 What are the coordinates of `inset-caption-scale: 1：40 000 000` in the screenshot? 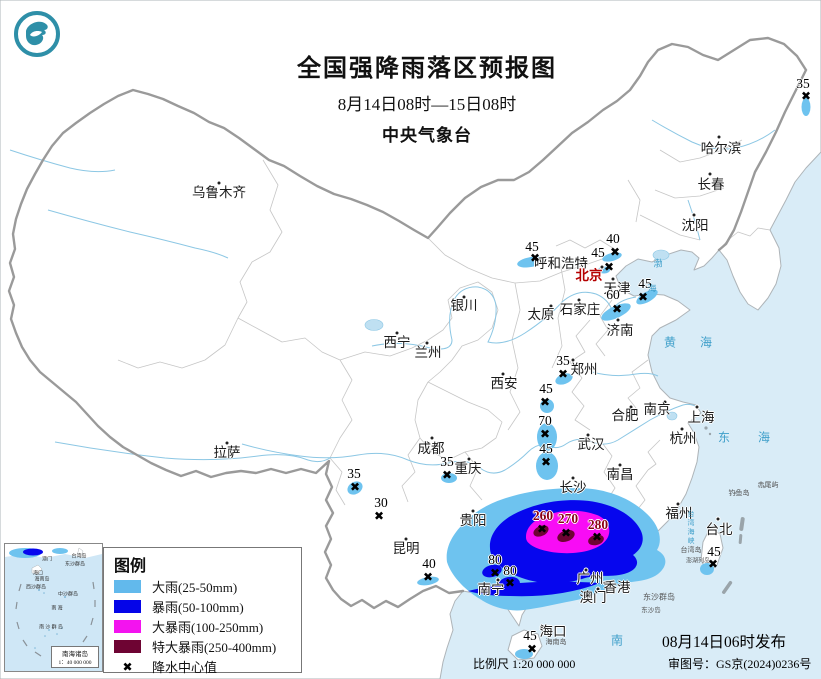 It's located at (75, 663).